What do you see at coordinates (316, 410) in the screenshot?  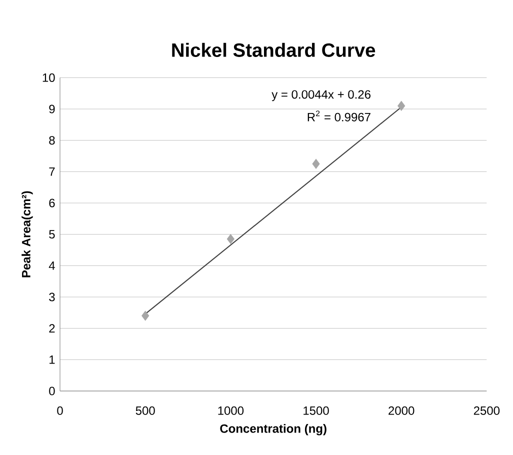 I see `x-tick-label: 1500` at bounding box center [316, 410].